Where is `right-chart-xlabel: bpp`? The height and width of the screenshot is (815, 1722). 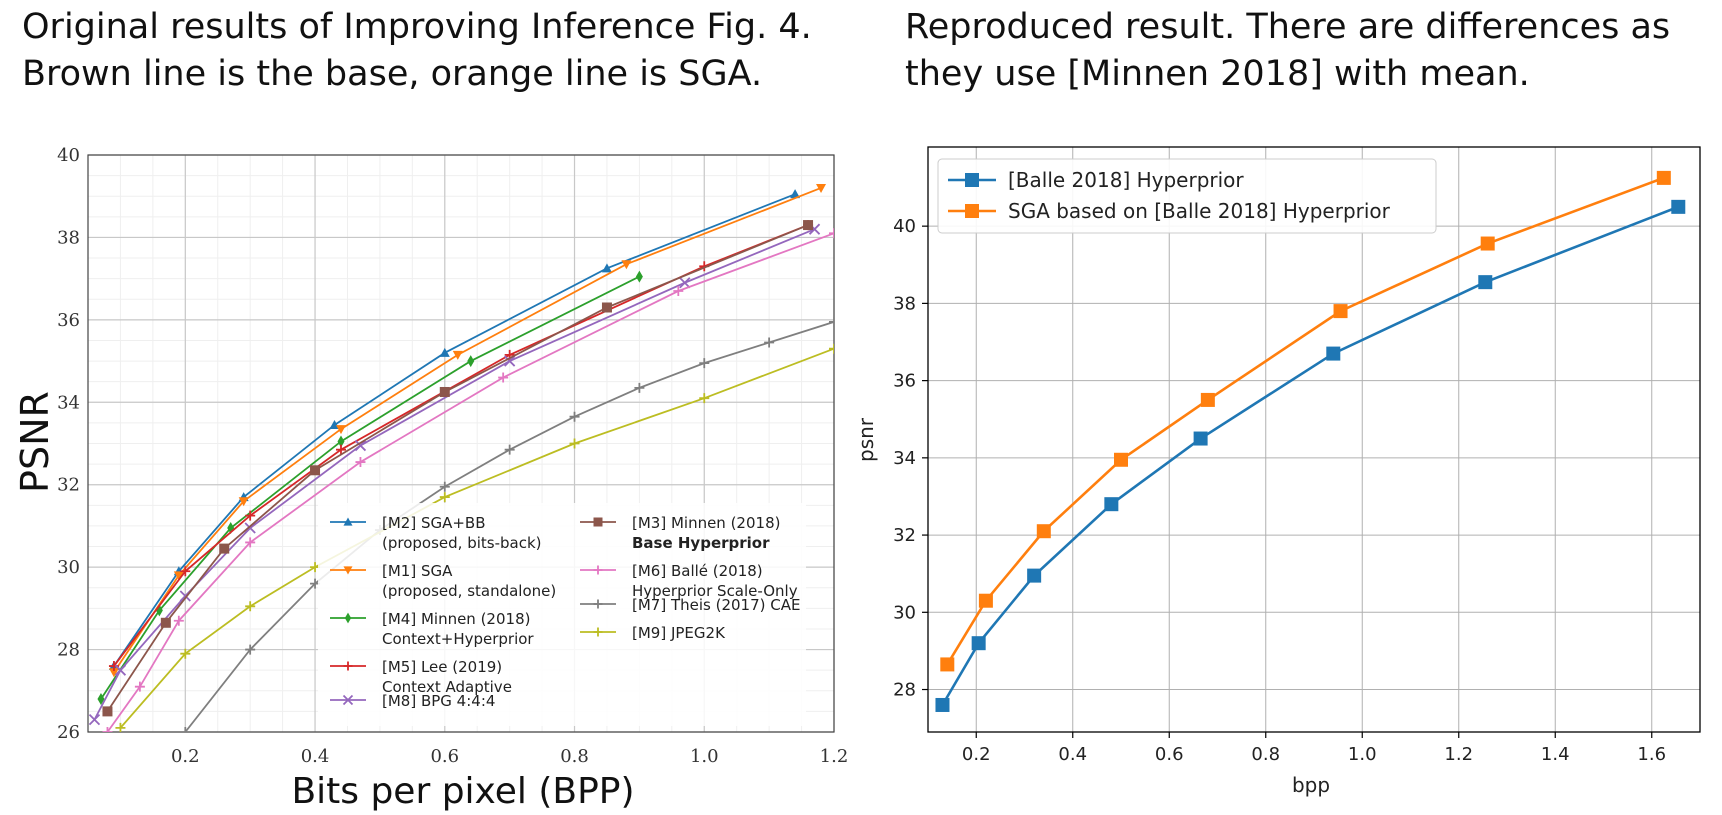
right-chart-xlabel: bpp is located at coordinates (1311, 785).